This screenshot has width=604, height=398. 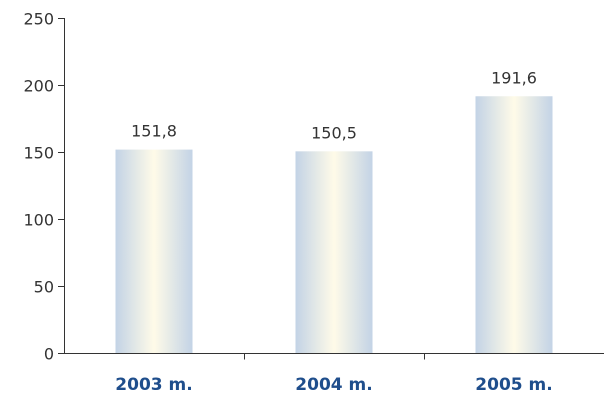 What do you see at coordinates (38, 220) in the screenshot?
I see `y-tick-label: 100` at bounding box center [38, 220].